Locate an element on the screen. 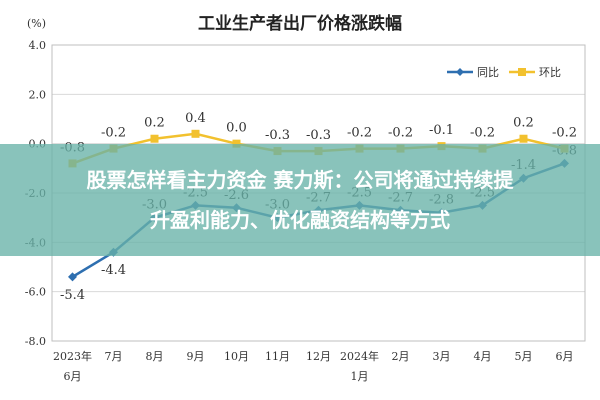 The width and height of the screenshot is (600, 400). x-tick-label: 9月 is located at coordinates (196, 356).